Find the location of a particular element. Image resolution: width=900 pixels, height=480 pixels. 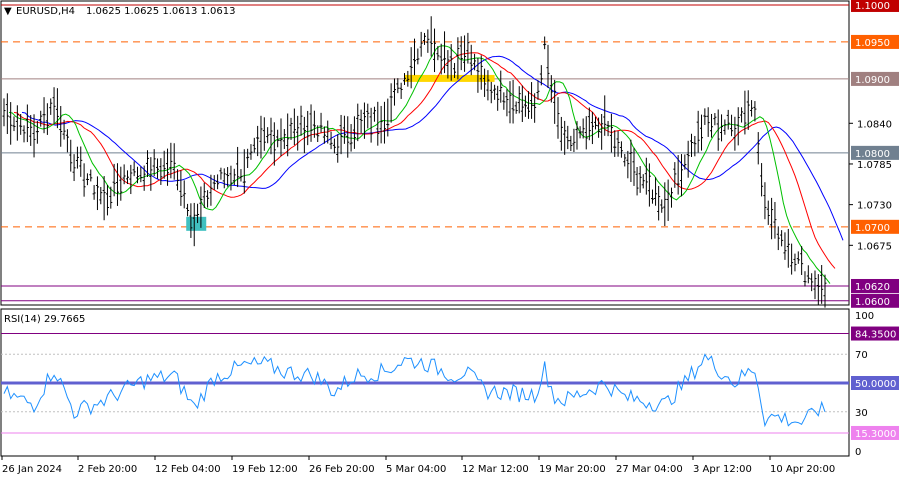

level-label: 1.1000 is located at coordinates (872, 6).